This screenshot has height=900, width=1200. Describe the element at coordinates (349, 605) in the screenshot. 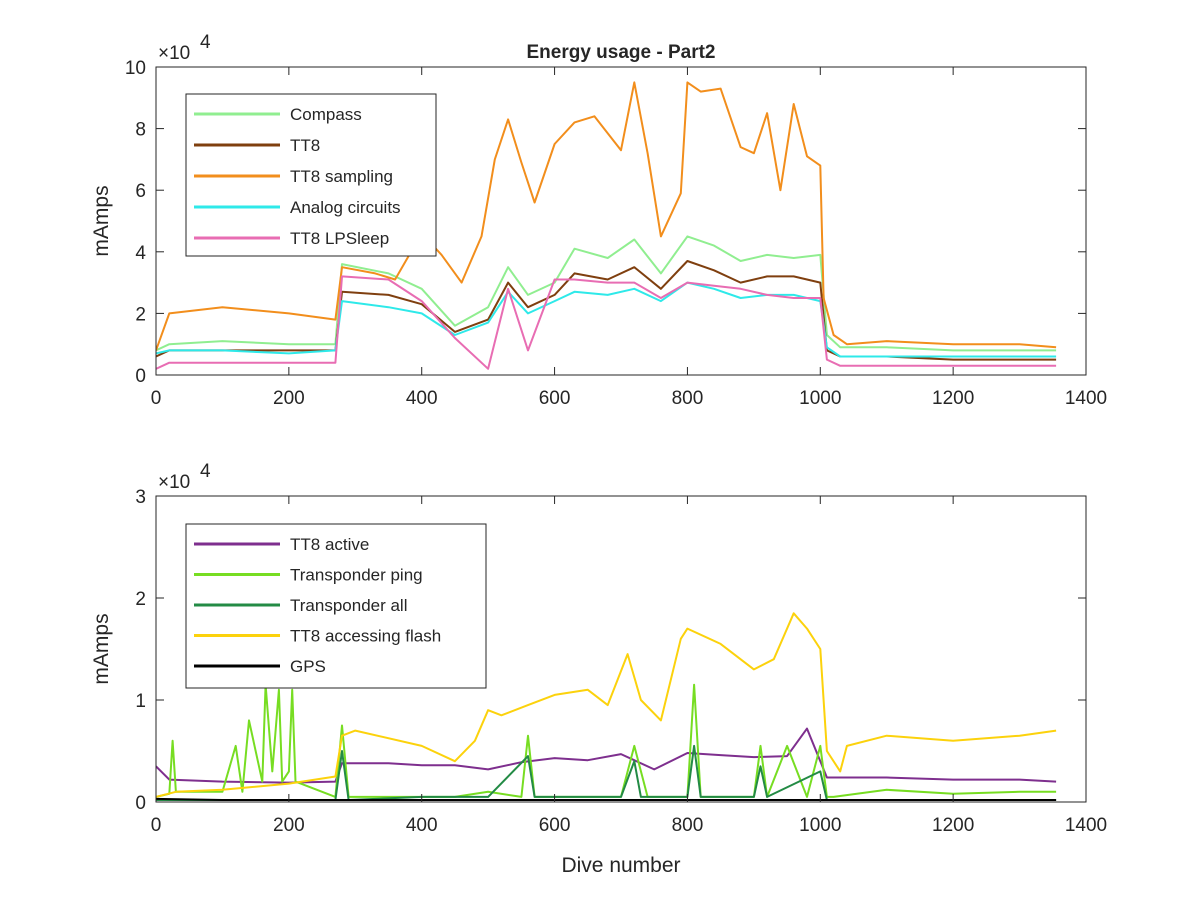

I see `legend-label-3: Transponder all` at that location.